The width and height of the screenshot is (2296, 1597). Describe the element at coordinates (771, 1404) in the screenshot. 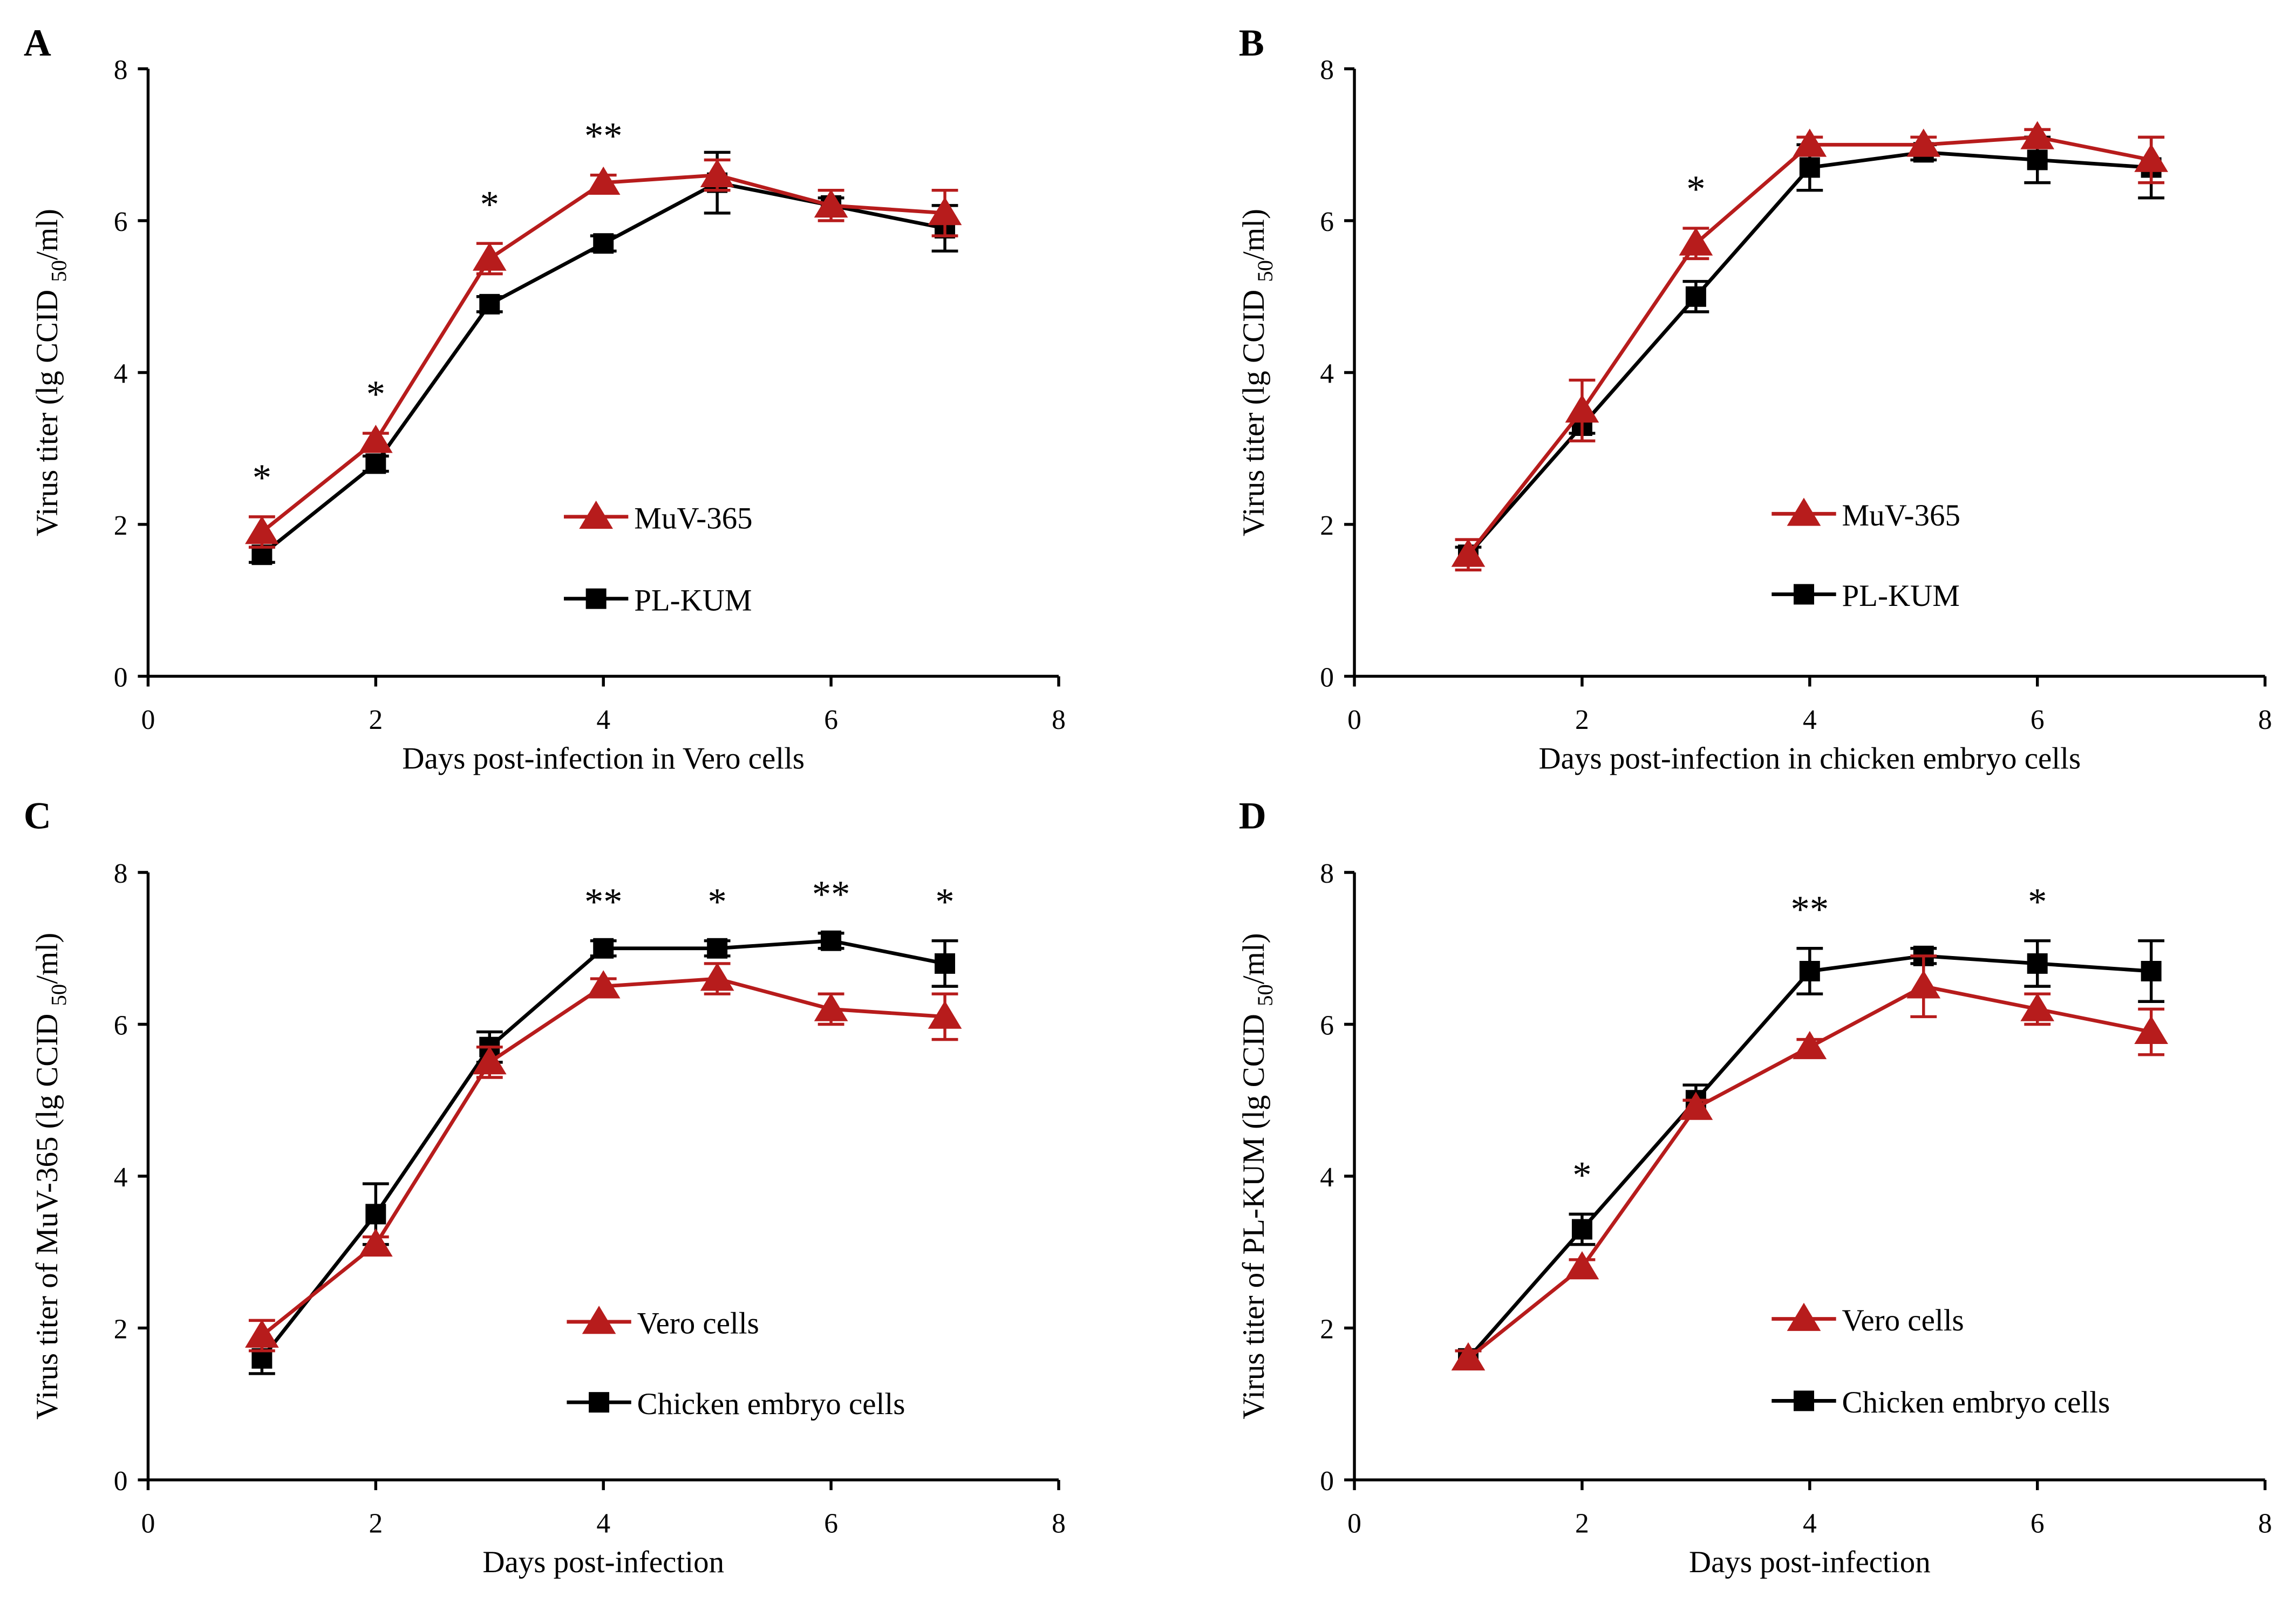

I see `legend-label: Chicken embryo cells` at that location.